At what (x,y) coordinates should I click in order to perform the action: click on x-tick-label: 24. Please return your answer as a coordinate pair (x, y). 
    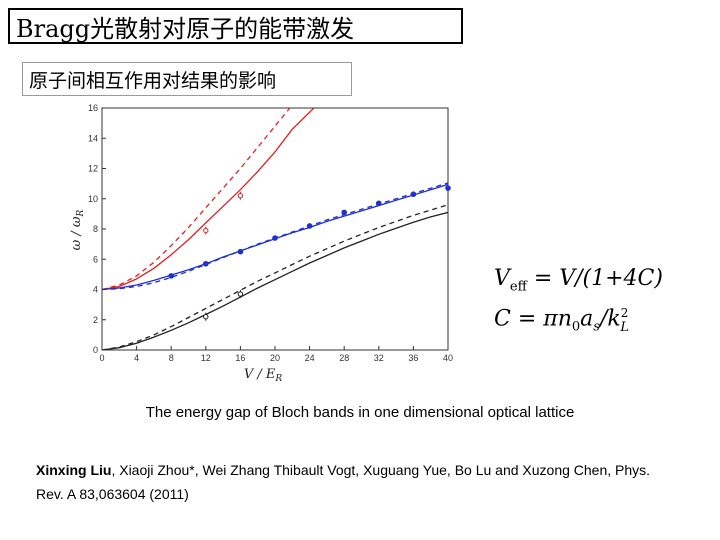
    Looking at the image, I should click on (310, 358).